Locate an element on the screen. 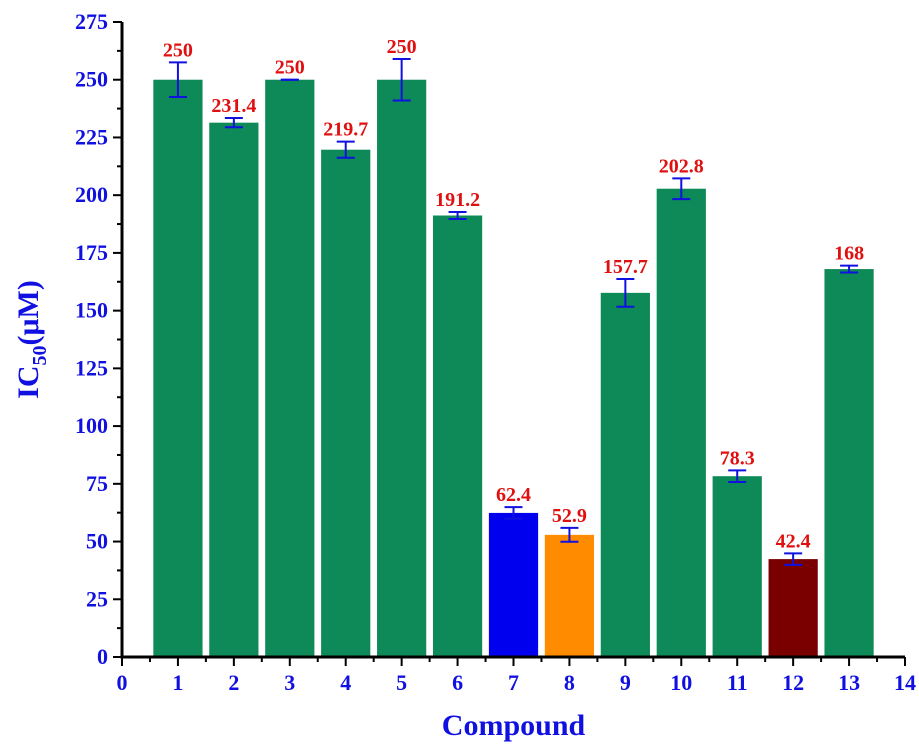  data-label: 168 is located at coordinates (849, 254).